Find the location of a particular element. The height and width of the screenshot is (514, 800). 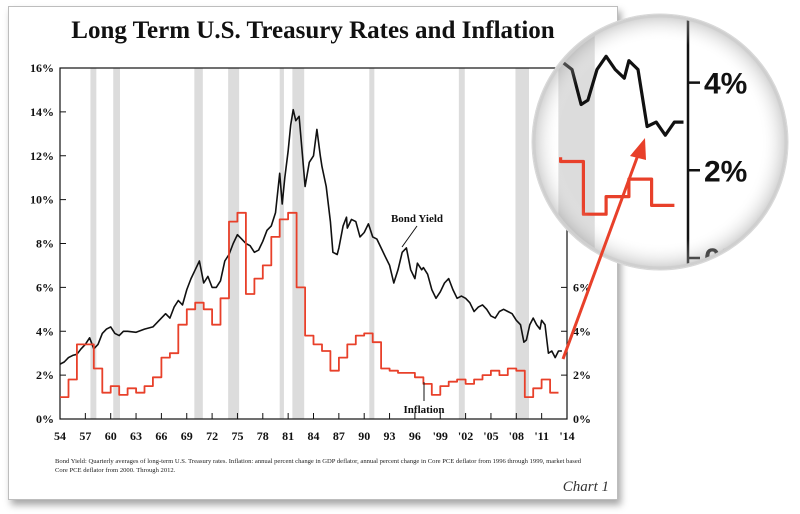

y-left-tick-label: 10% is located at coordinates (42, 200).